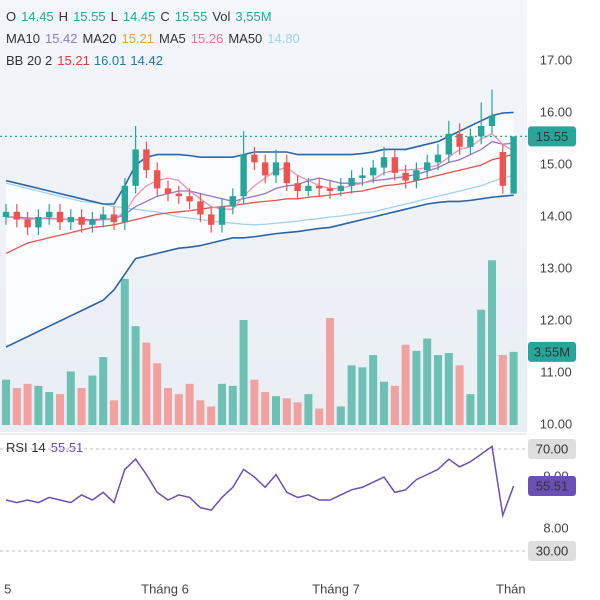 This screenshot has height=600, width=600. I want to click on rsi-line, so click(260, 482).